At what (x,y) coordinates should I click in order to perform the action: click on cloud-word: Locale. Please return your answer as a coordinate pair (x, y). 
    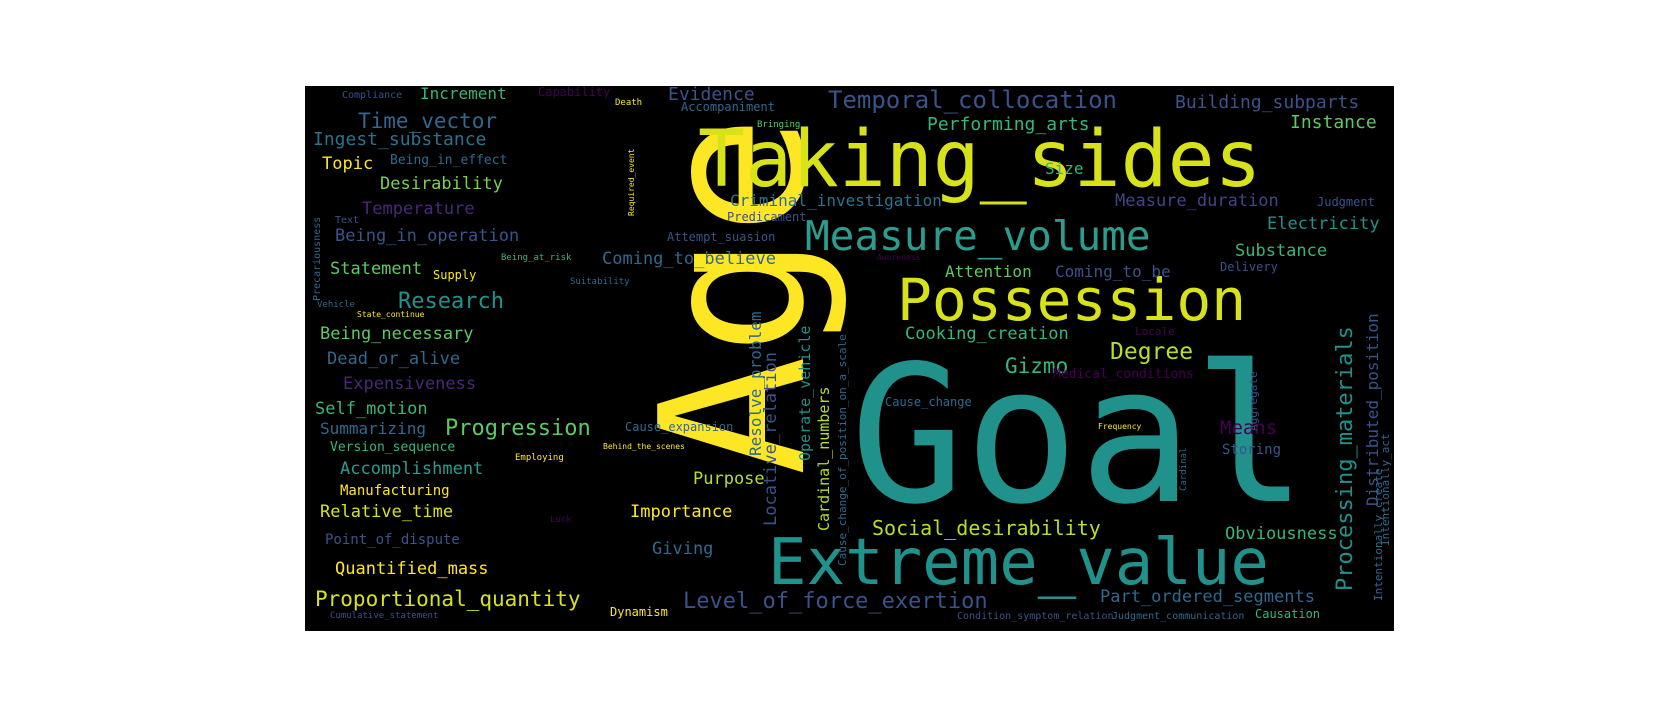
    Looking at the image, I should click on (1155, 331).